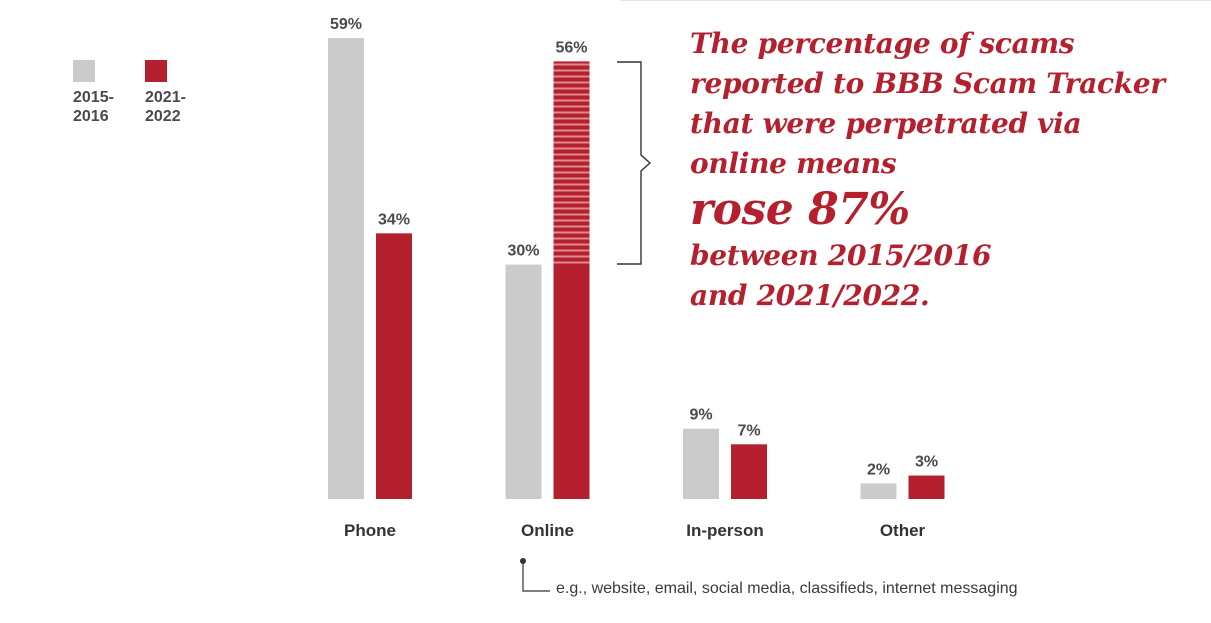  What do you see at coordinates (724, 530) in the screenshot?
I see `category-label-in-person: In-person` at bounding box center [724, 530].